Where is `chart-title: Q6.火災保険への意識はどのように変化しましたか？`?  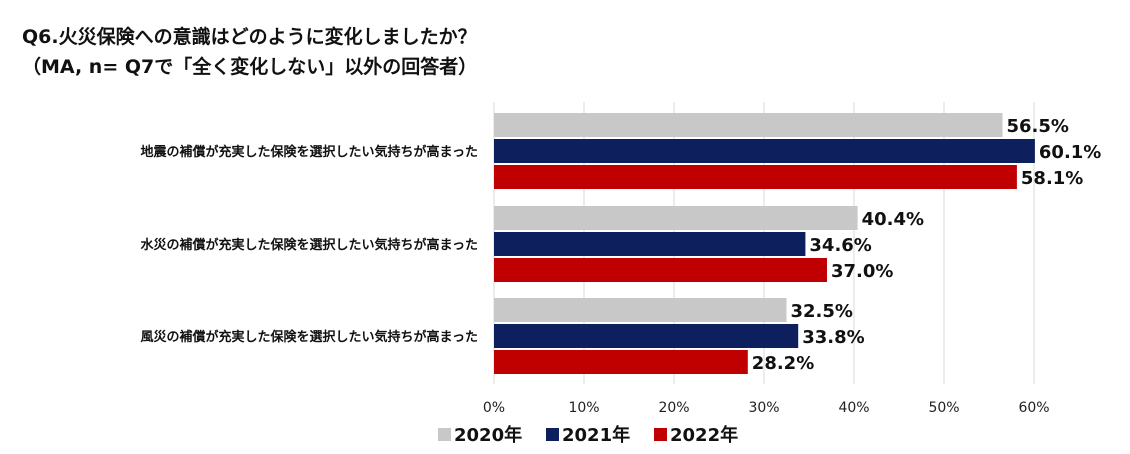
chart-title: Q6.火災保険への意識はどのように変化しましたか？ is located at coordinates (249, 37).